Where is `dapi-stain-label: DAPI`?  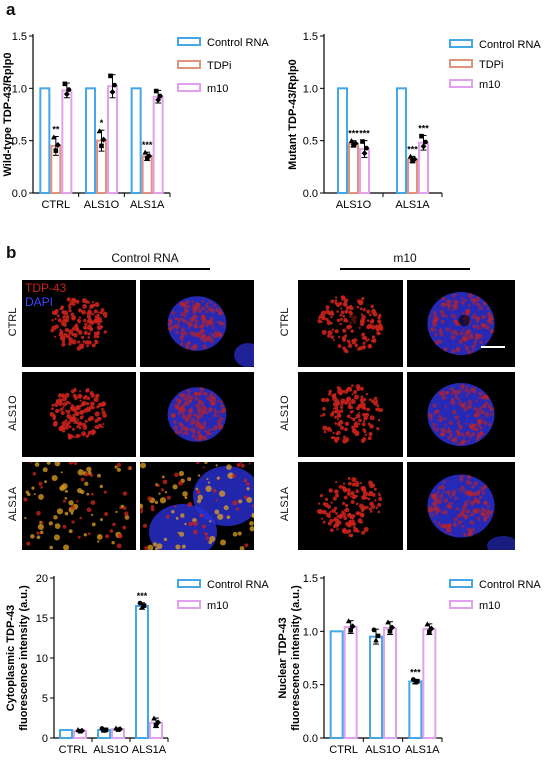 dapi-stain-label: DAPI is located at coordinates (39, 302).